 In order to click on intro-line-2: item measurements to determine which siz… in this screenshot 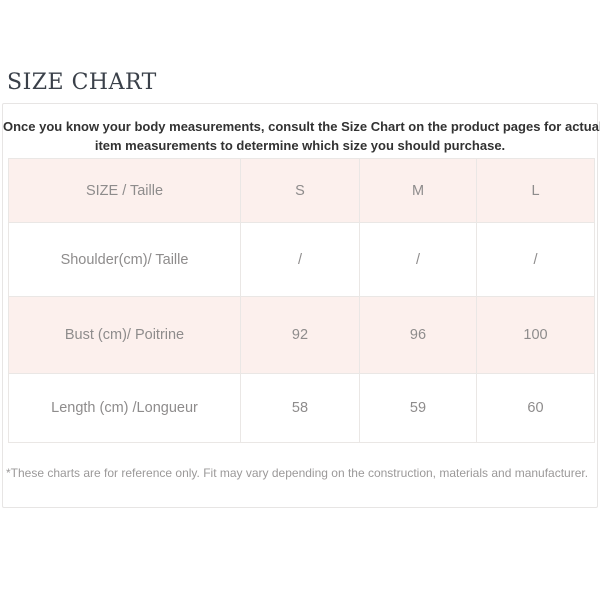, I will do `click(300, 145)`.